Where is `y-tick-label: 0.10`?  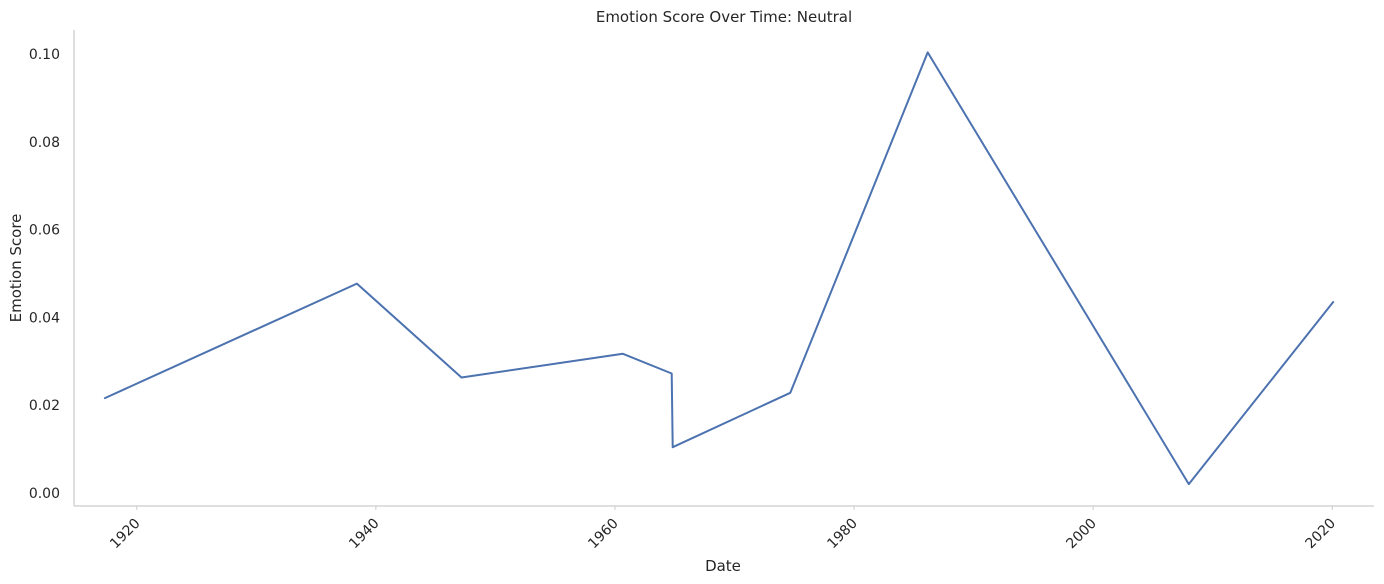 y-tick-label: 0.10 is located at coordinates (44, 55).